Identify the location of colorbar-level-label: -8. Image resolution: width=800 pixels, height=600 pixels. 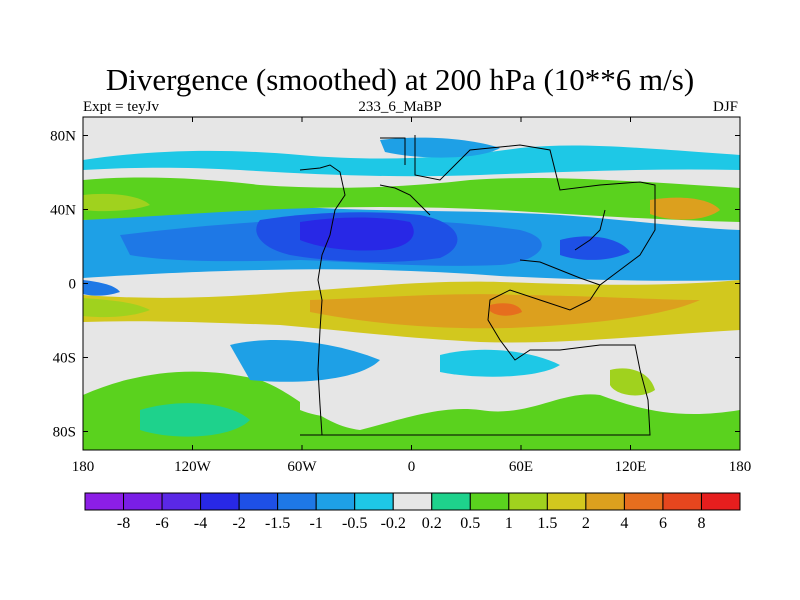
(123, 523).